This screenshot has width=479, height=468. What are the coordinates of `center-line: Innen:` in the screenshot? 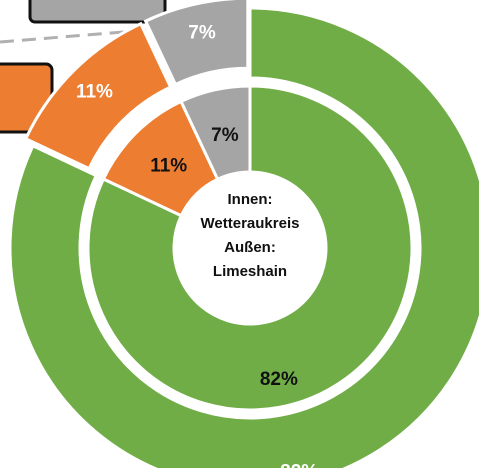 It's located at (250, 199).